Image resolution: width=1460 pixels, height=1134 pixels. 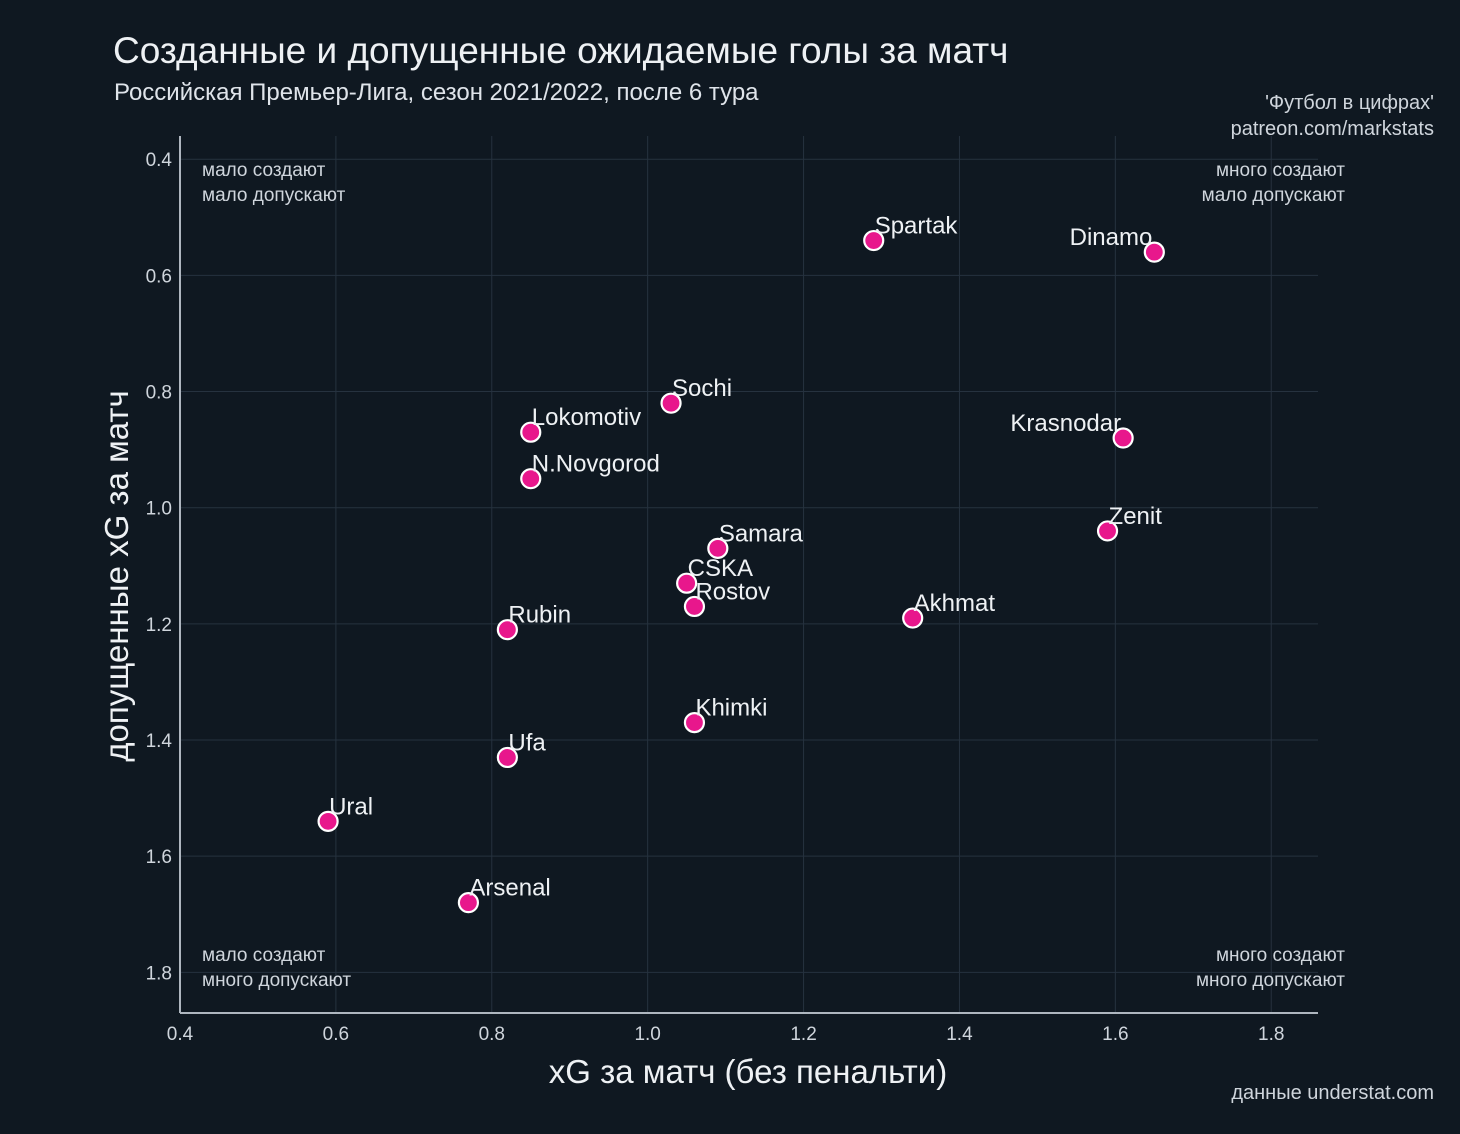 I want to click on y-tick-label: 1.6, so click(x=159, y=857).